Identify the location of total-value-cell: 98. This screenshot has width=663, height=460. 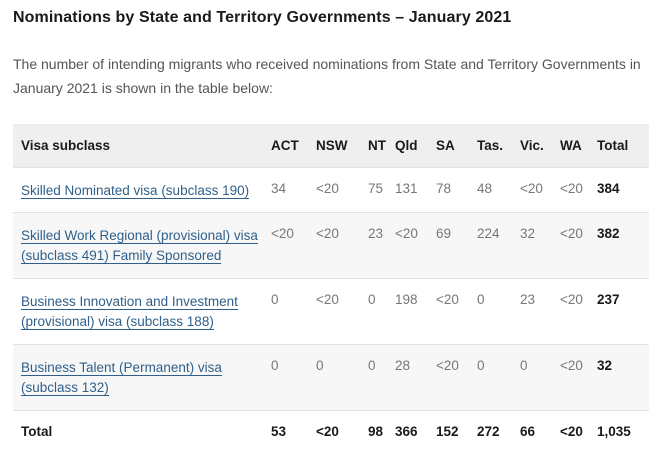
(381, 432).